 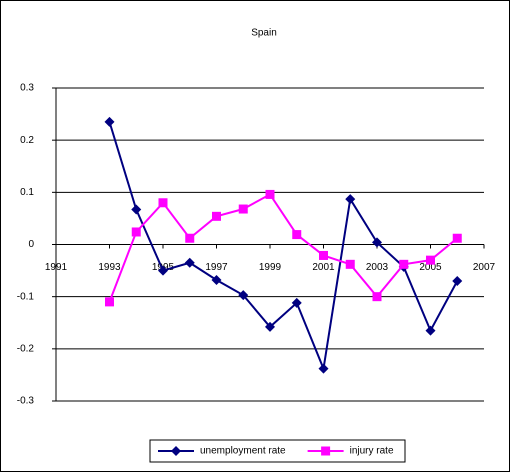 What do you see at coordinates (26, 296) in the screenshot?
I see `y-tick-label: -0.1` at bounding box center [26, 296].